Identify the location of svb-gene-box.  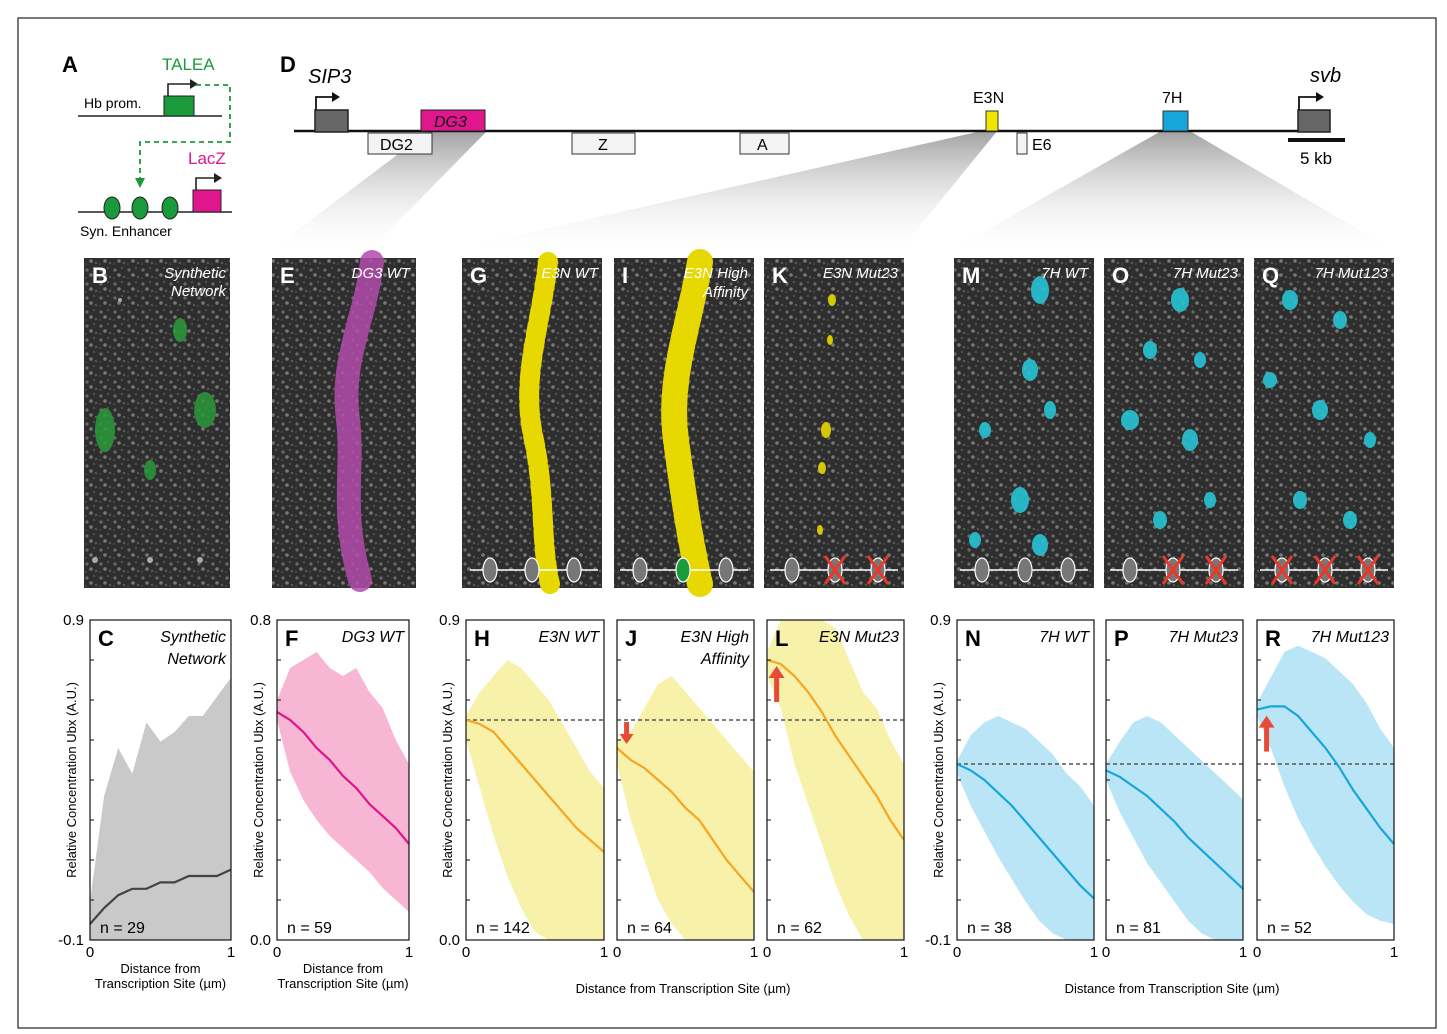
(1314, 121).